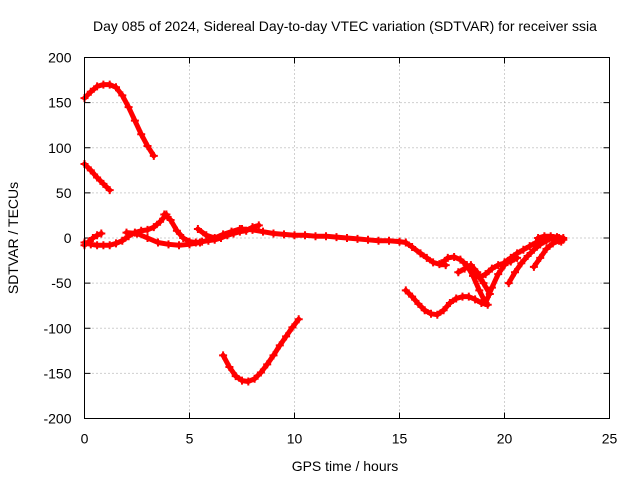 The image size is (640, 480). I want to click on x-tick-label: 0, so click(85, 439).